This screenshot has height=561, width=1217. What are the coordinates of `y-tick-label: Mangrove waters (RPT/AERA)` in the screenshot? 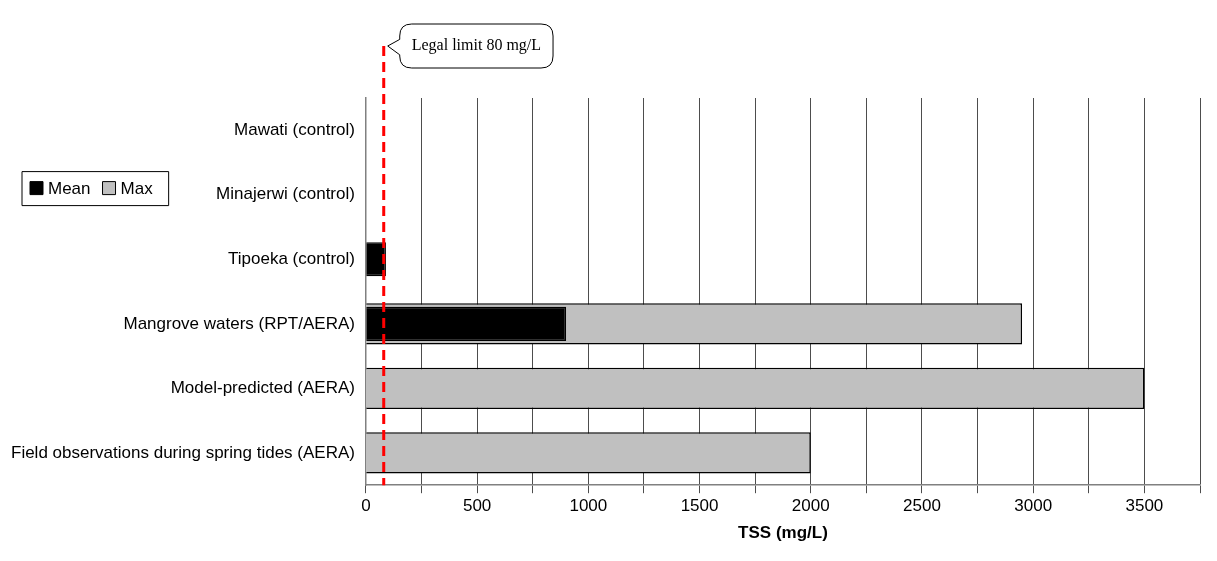 It's located at (239, 323).